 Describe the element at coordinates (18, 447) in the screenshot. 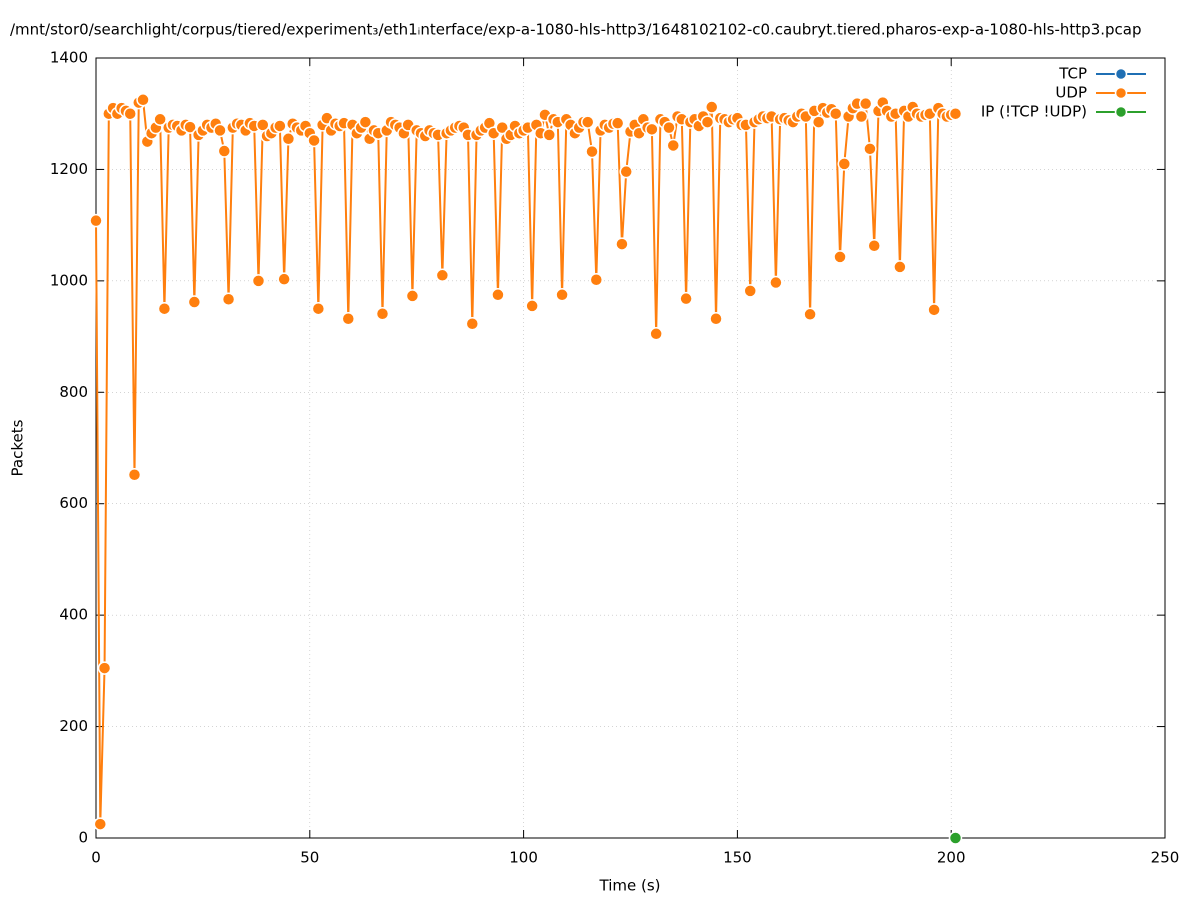

I see `y-axis-label: Packets` at that location.